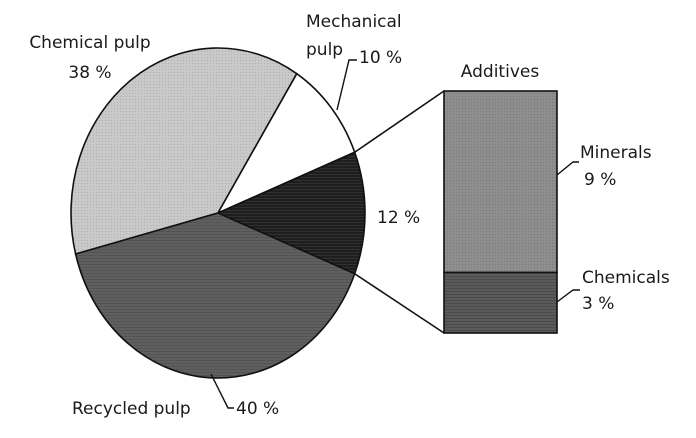 The image size is (696, 438). I want to click on slice-additives, so click(291, 213).